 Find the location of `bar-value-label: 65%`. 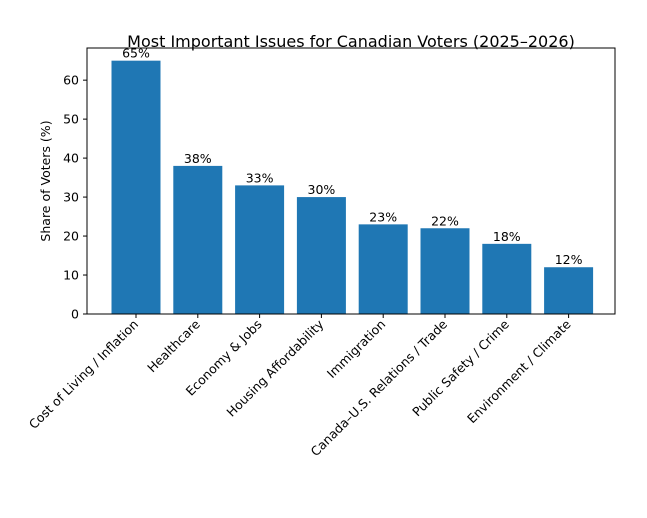

bar-value-label: 65% is located at coordinates (136, 53).